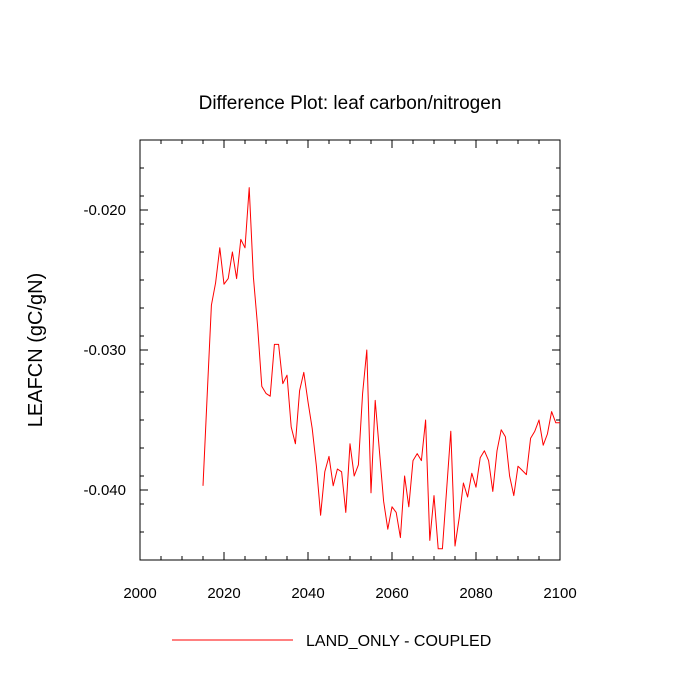 This screenshot has width=700, height=700. Describe the element at coordinates (391, 593) in the screenshot. I see `x-tick-label: 2060` at that location.